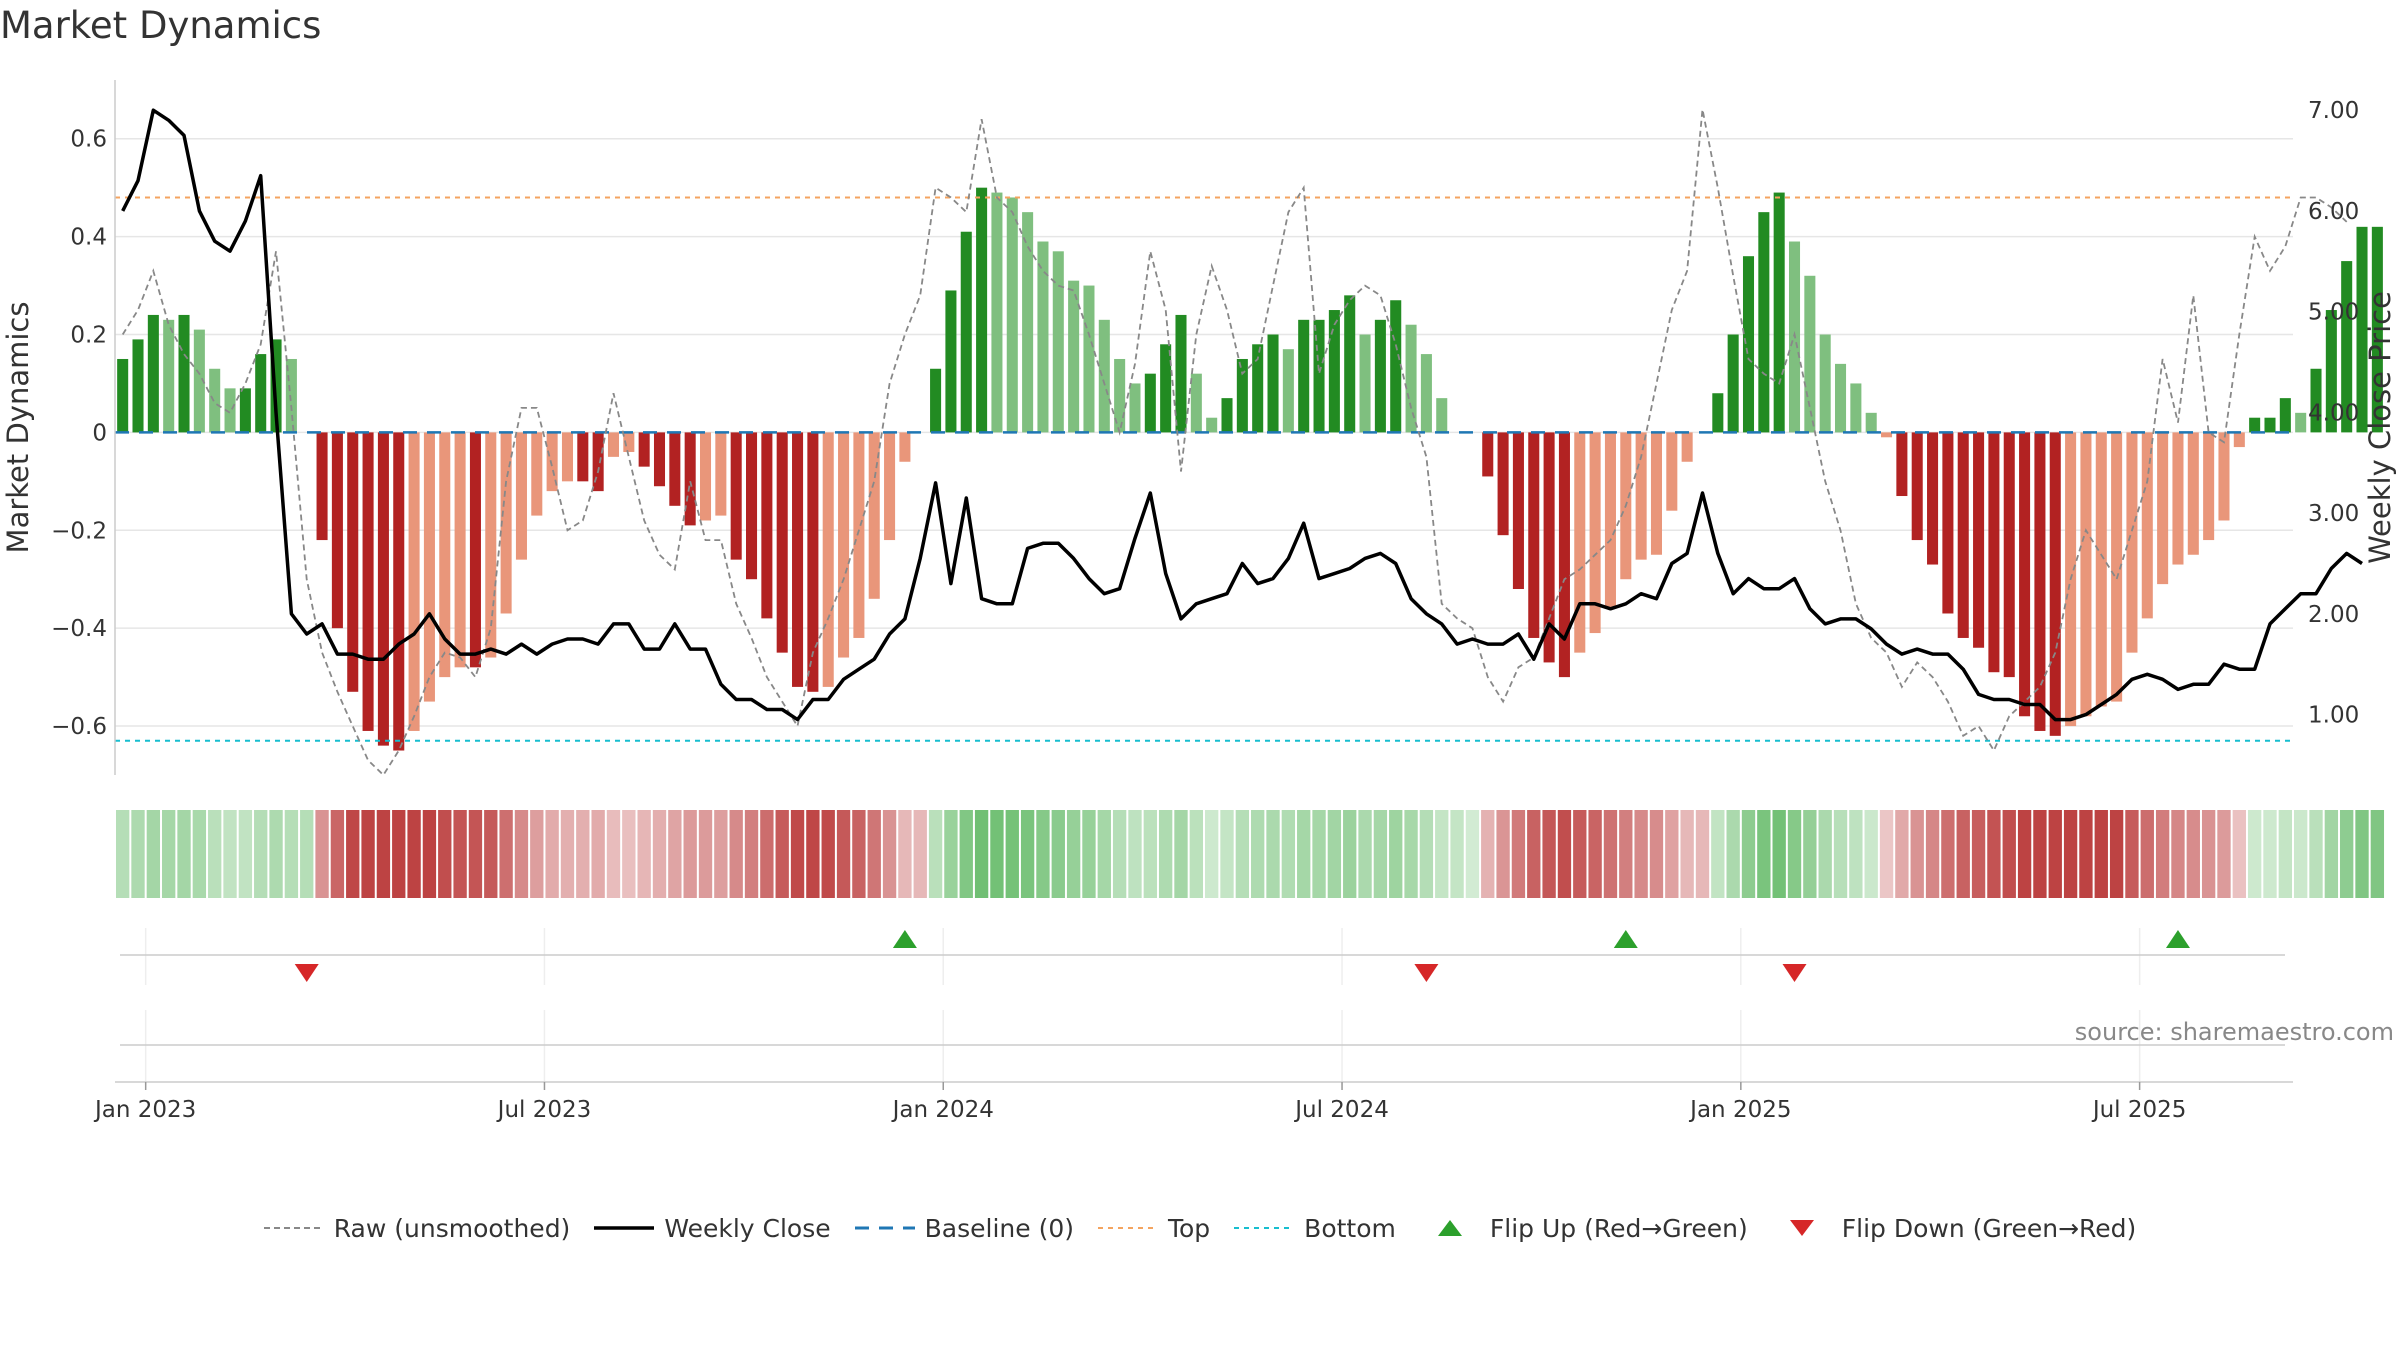  I want to click on y-right-tick-label: 1.00, so click(2333, 716).